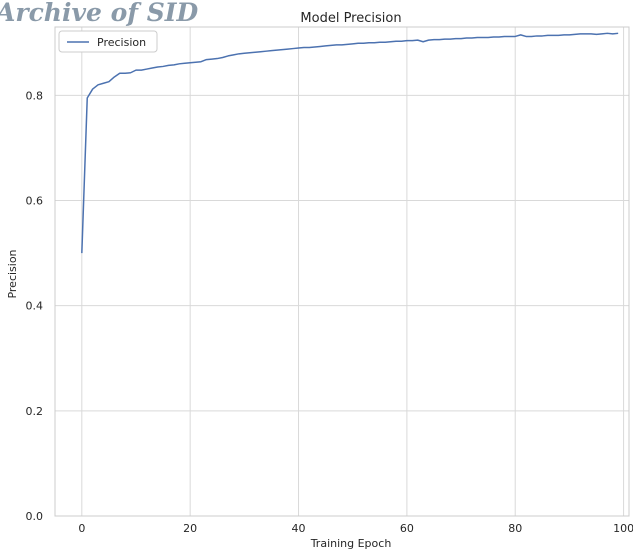 This screenshot has width=633, height=551. Describe the element at coordinates (121, 42) in the screenshot. I see `legend-label-precision: Precision` at that location.